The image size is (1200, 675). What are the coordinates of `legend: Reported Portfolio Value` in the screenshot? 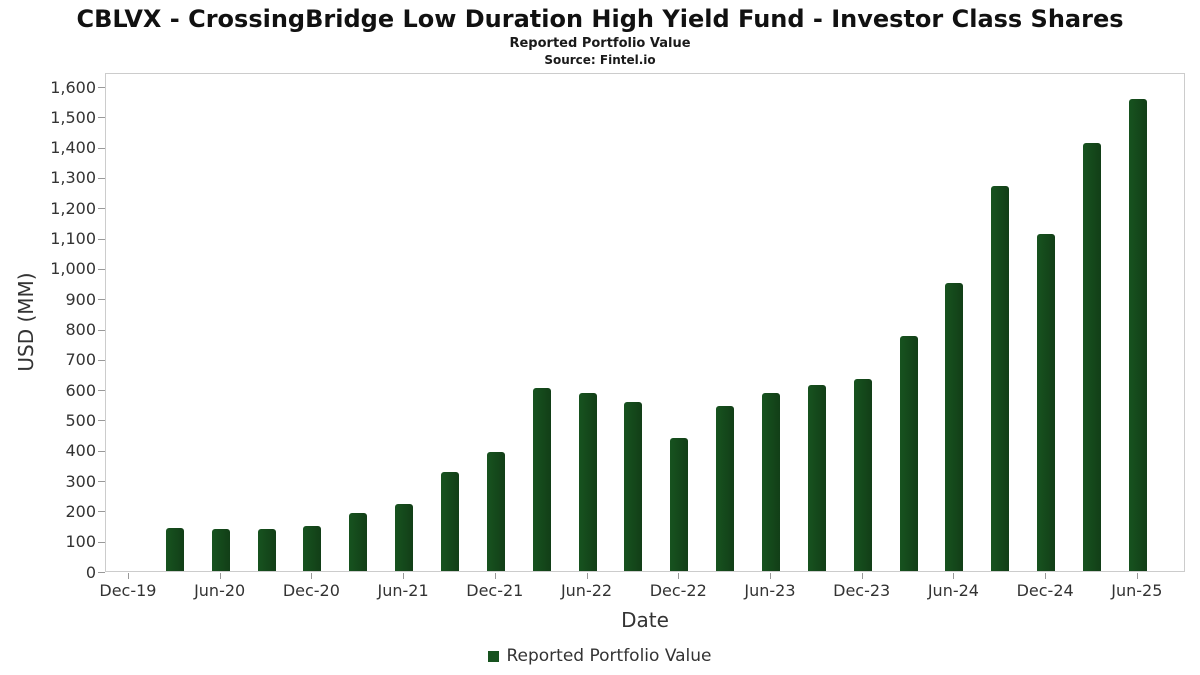 It's located at (600, 656).